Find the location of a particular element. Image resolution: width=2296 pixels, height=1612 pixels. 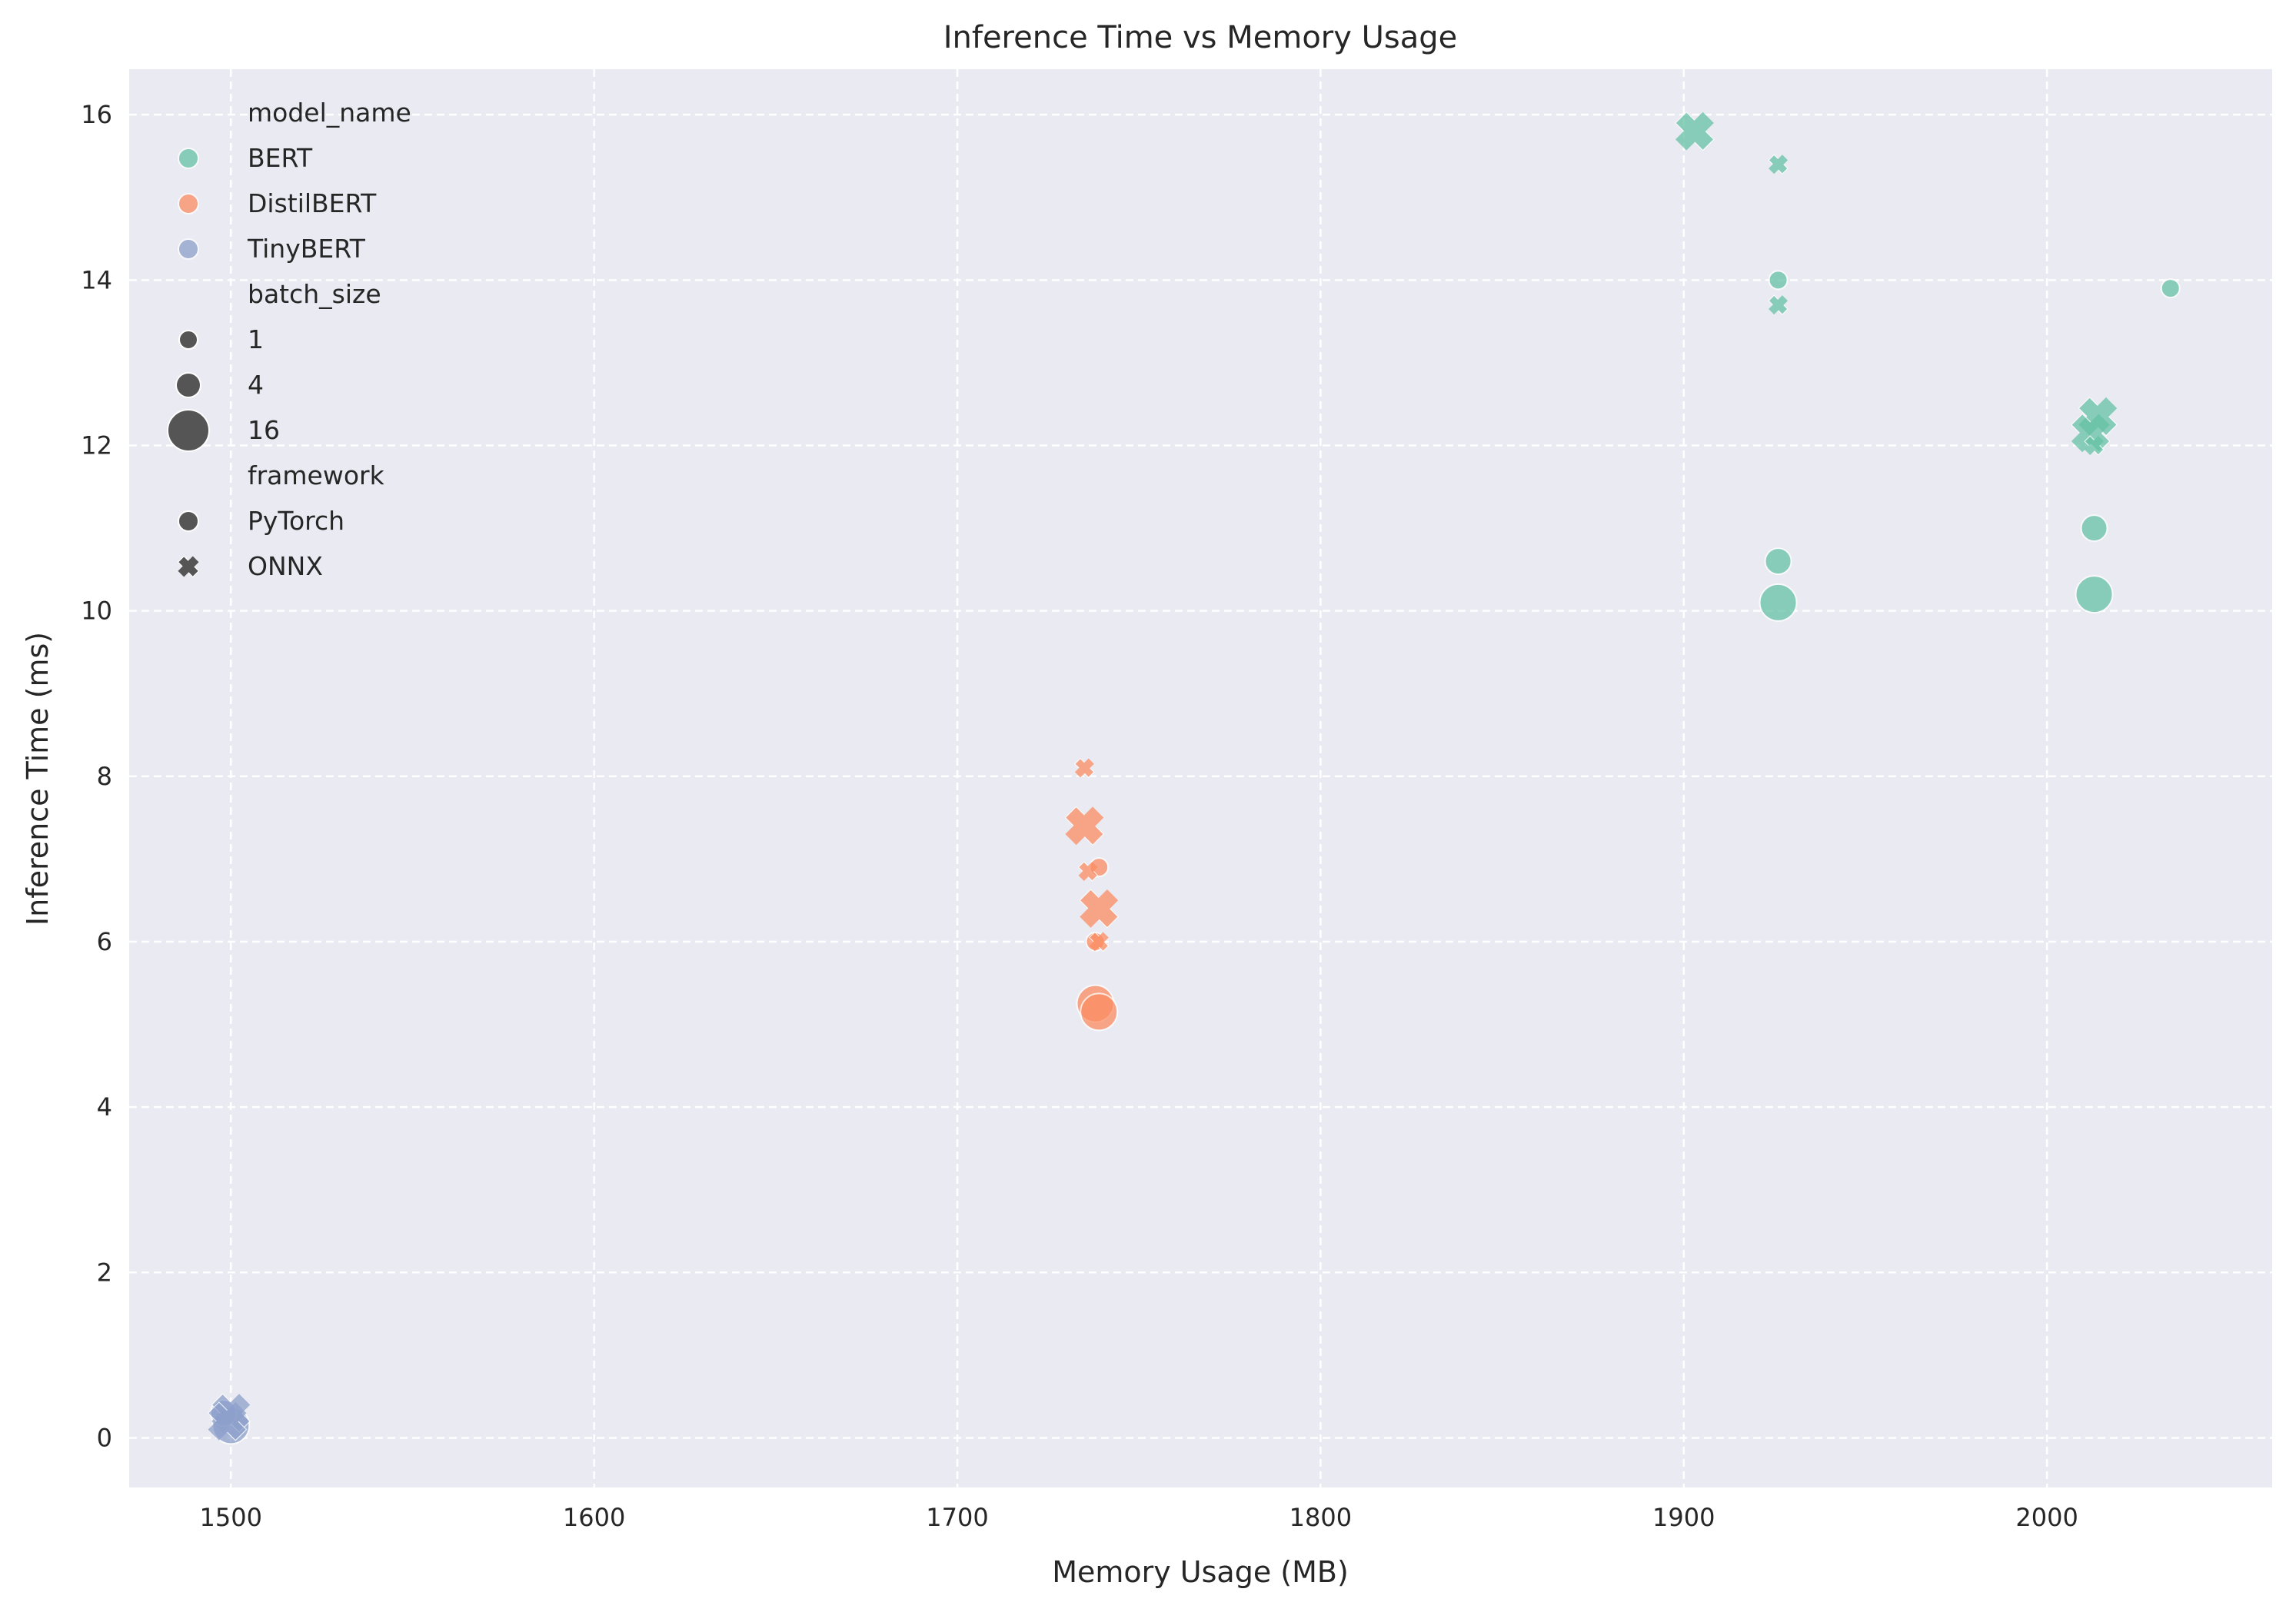

legend-entry: ONNX is located at coordinates (285, 566).